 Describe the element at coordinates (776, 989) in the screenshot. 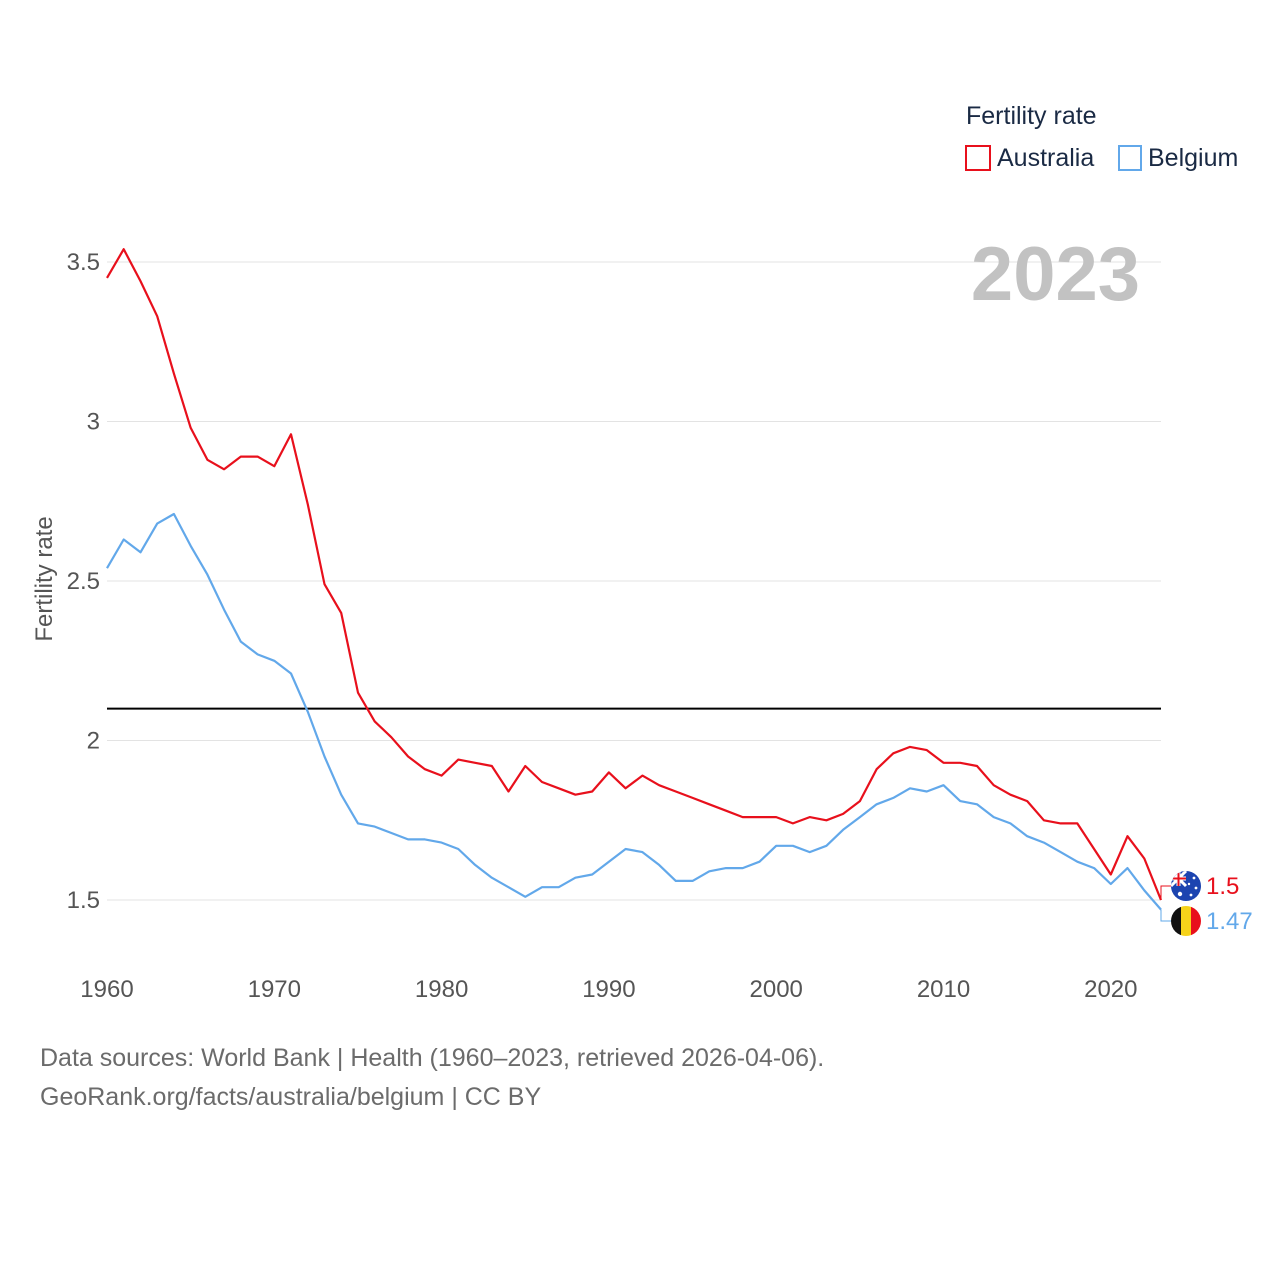

I see `x-tick-label: 2000` at that location.